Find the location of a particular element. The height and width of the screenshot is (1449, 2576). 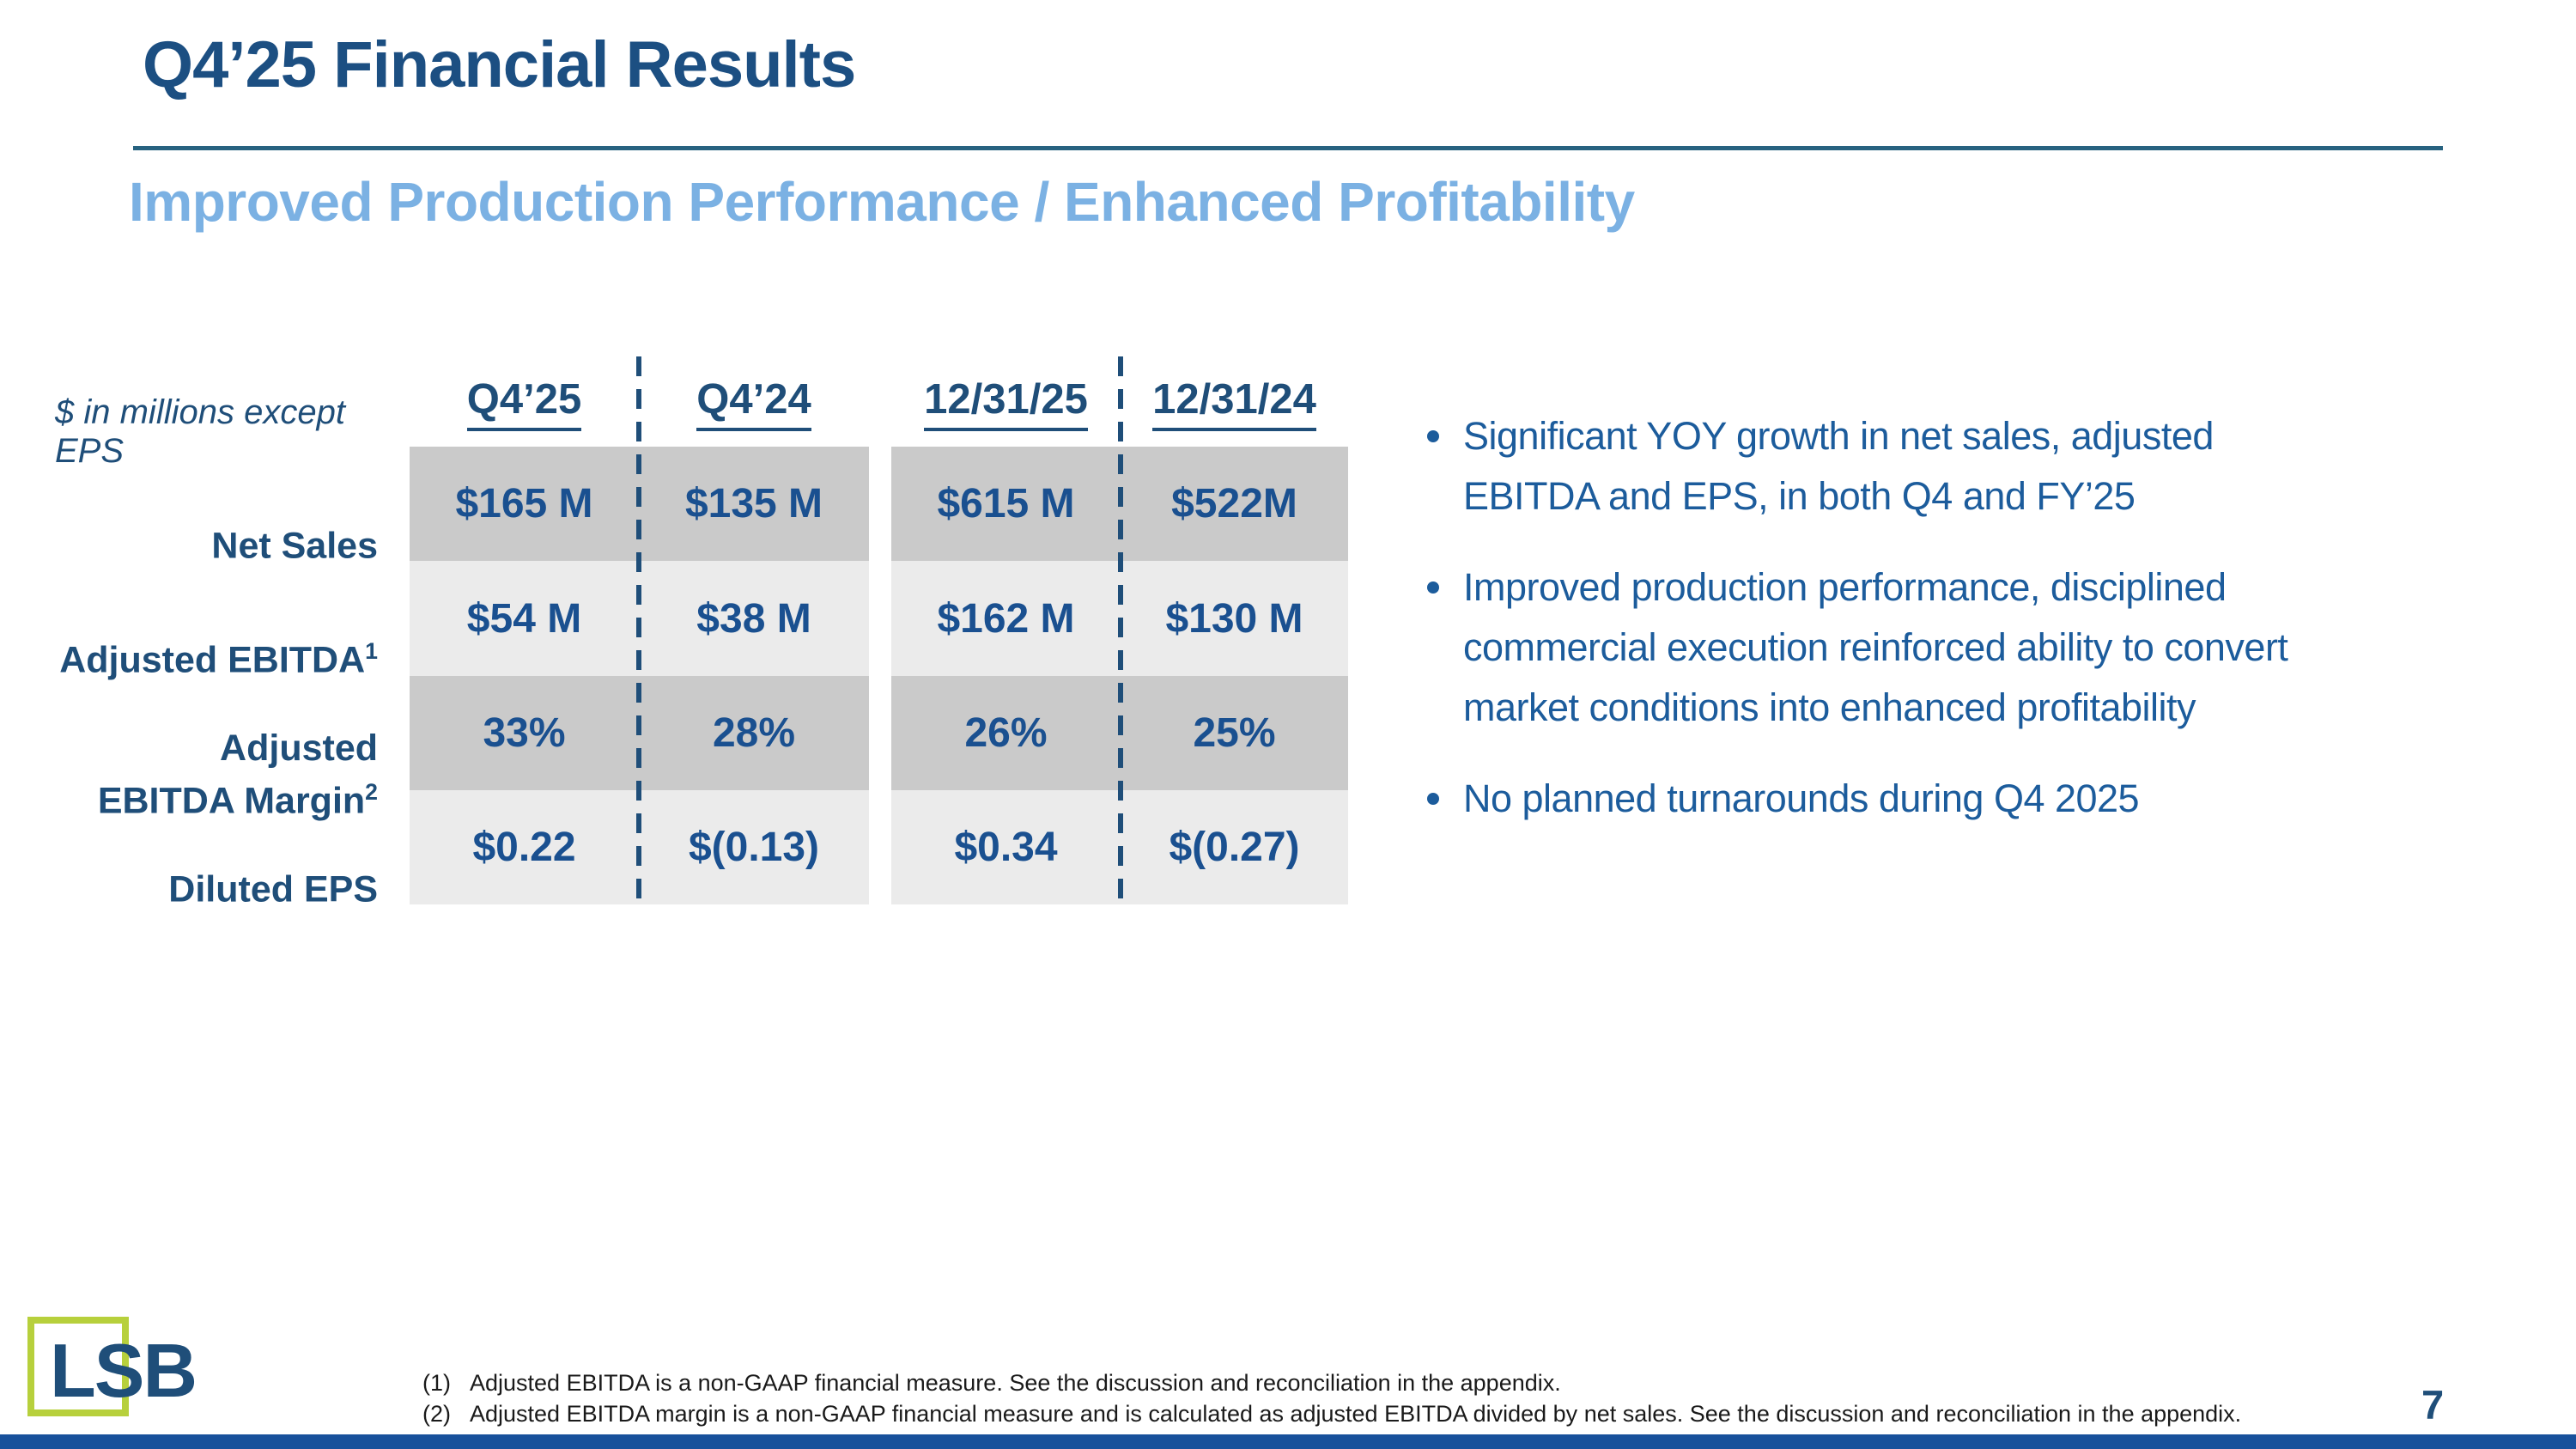

lsb-logo-square is located at coordinates (78, 1366).